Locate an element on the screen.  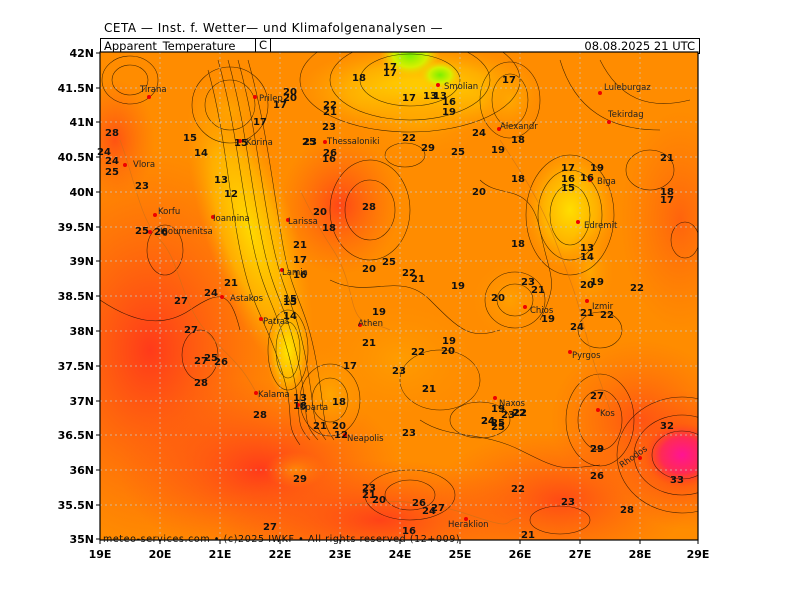
lon-tick-label: 23E is located at coordinates (340, 554).